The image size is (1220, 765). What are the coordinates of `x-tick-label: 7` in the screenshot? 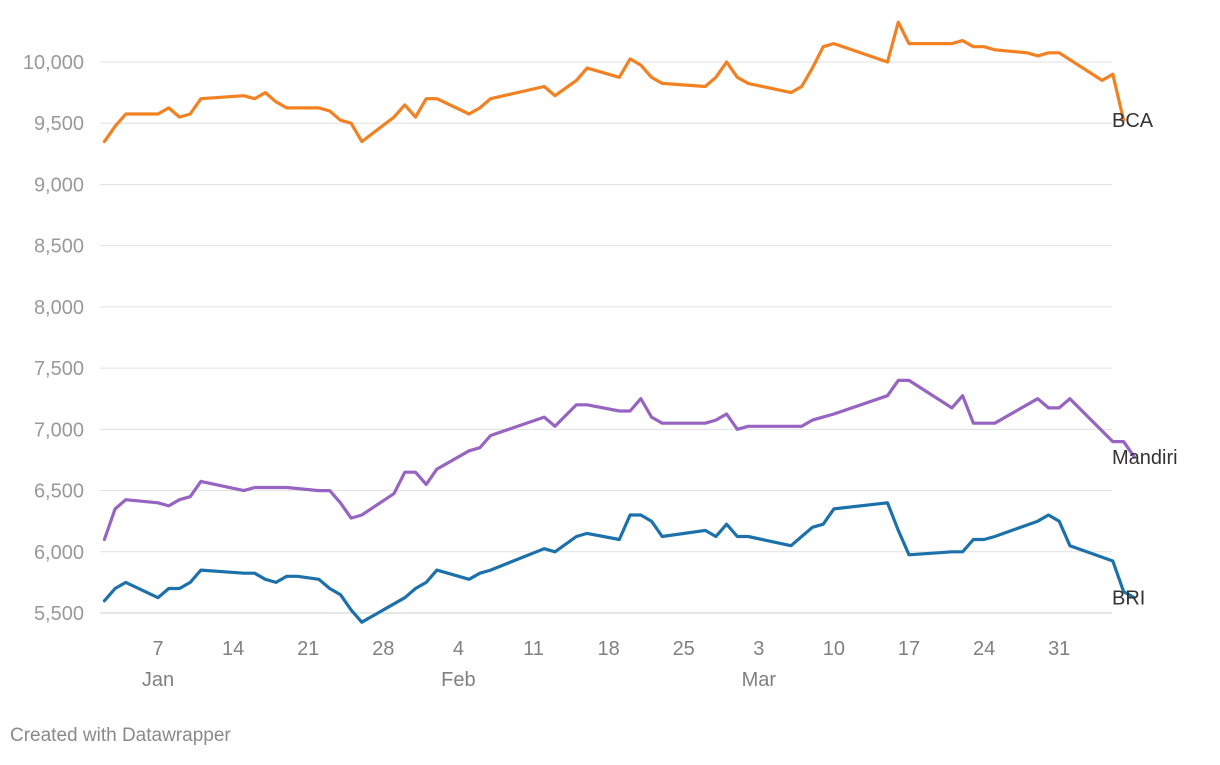 It's located at (157, 649).